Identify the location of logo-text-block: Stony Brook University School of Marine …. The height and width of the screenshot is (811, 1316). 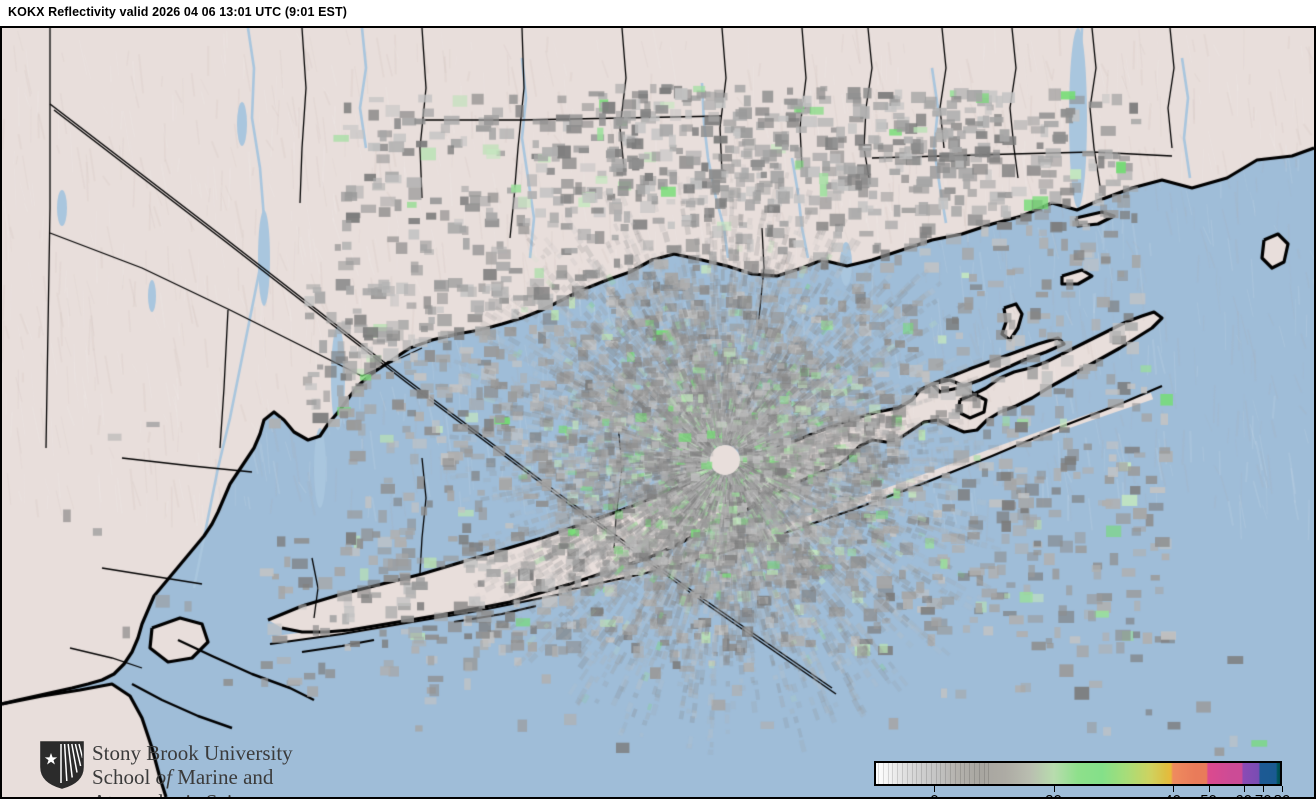
(192, 761).